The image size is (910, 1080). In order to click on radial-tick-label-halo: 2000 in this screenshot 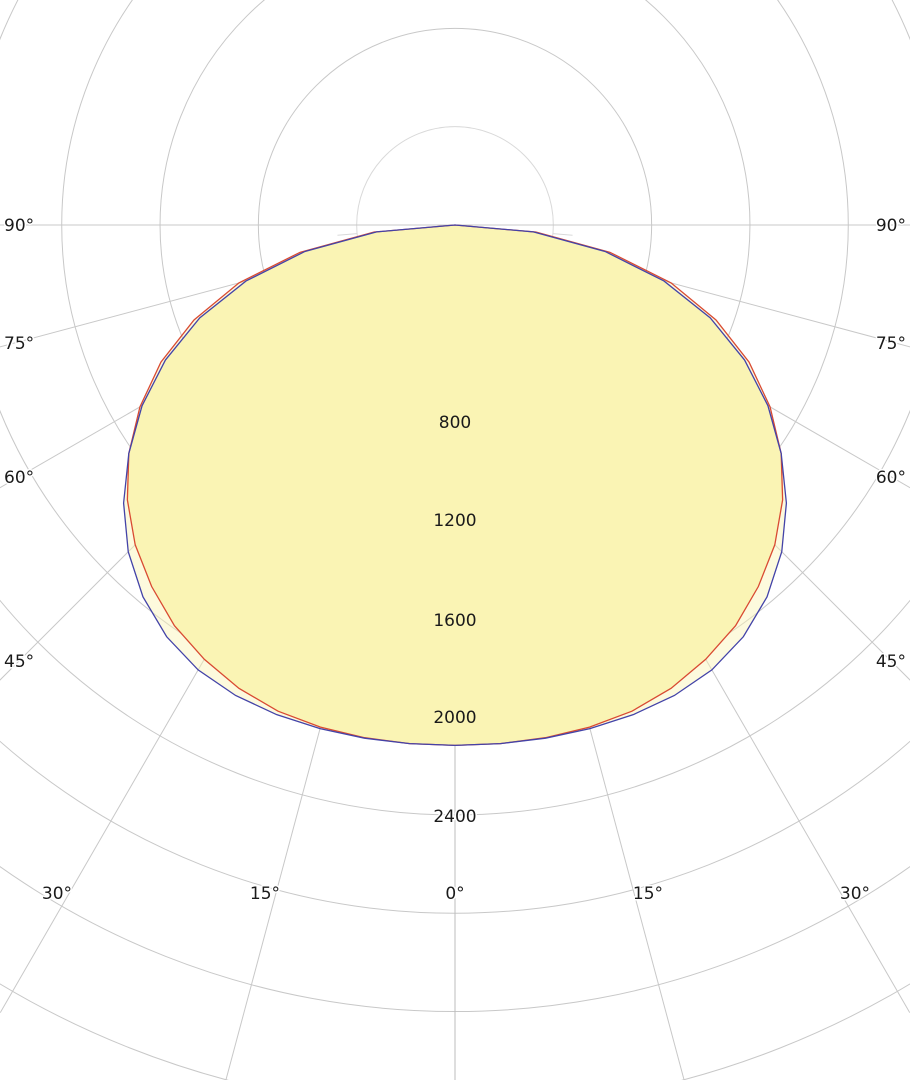, I will do `click(454, 718)`.